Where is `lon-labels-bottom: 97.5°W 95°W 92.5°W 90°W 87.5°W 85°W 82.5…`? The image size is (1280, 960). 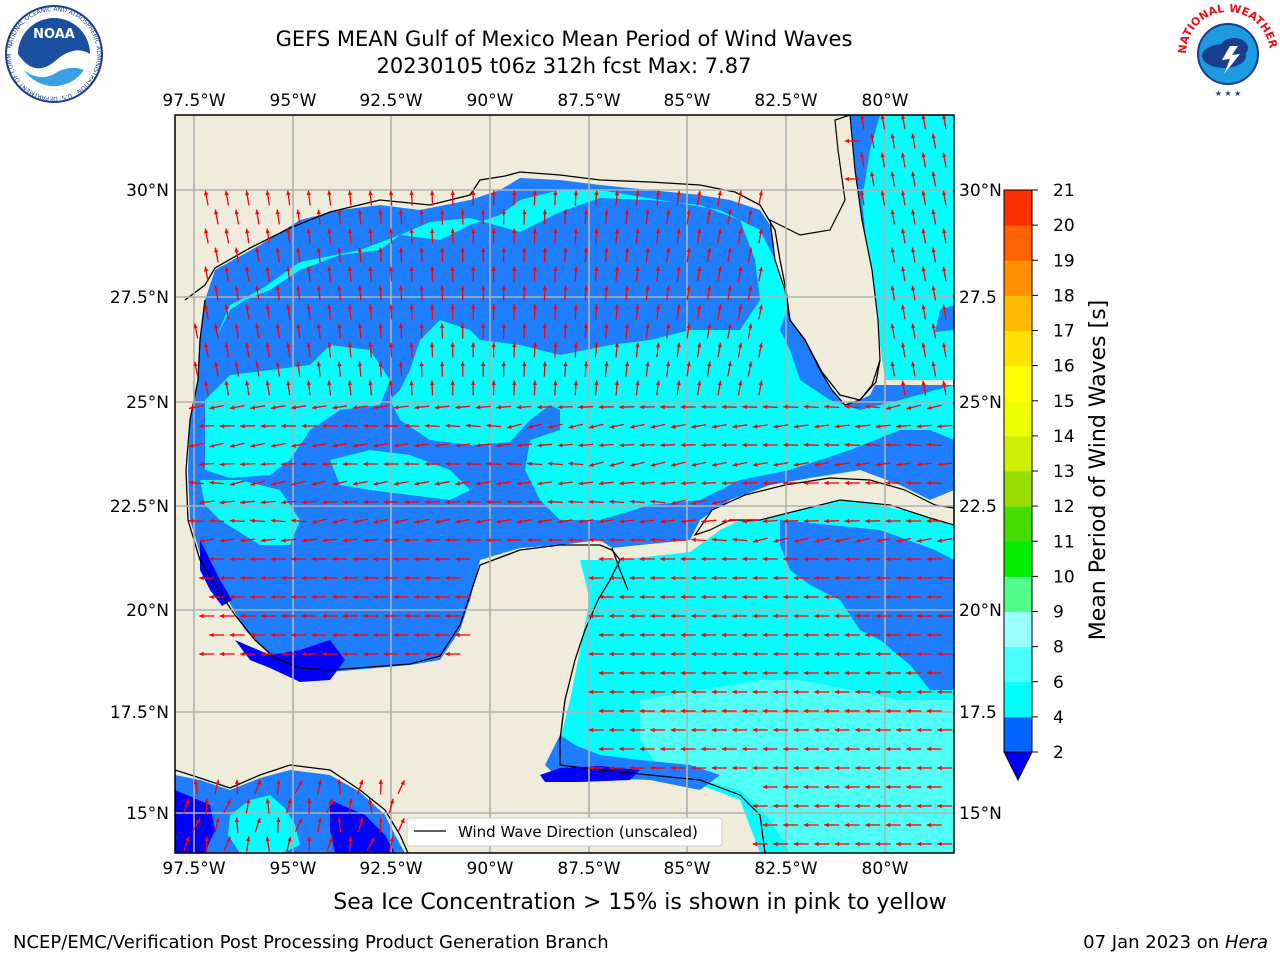 lon-labels-bottom: 97.5°W 95°W 92.5°W 90°W 87.5°W 85°W 82.5… is located at coordinates (535, 869).